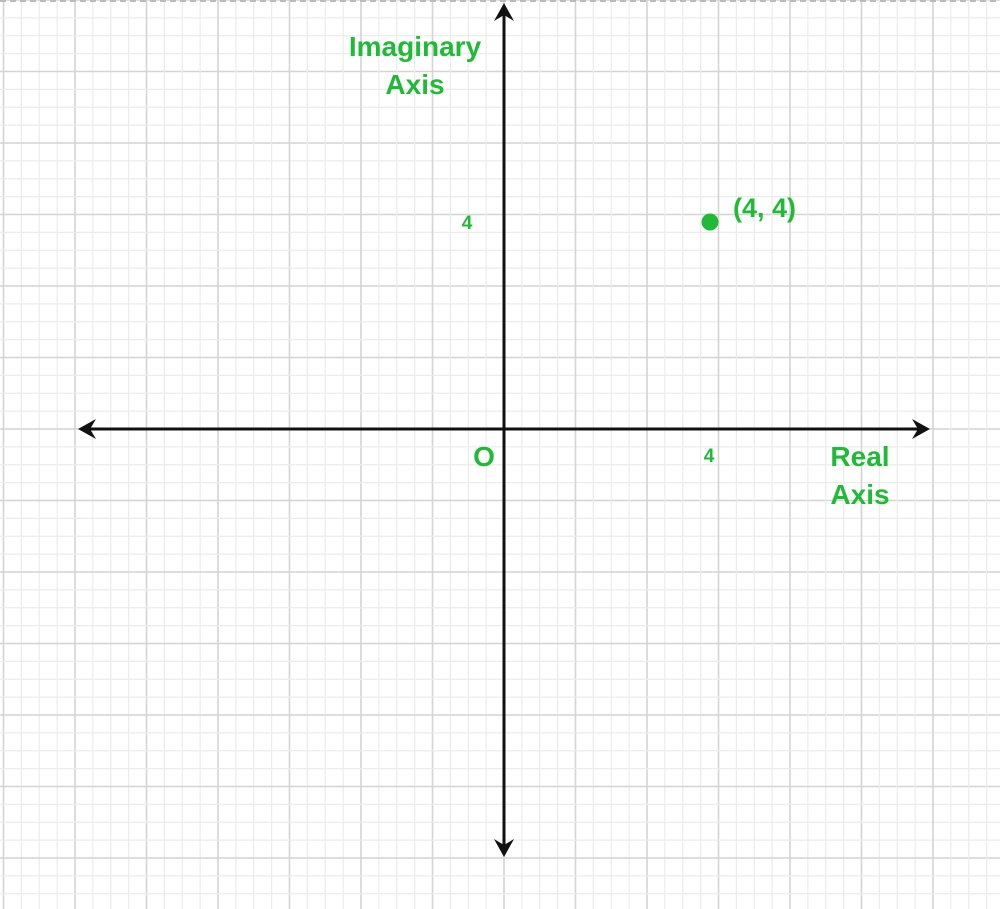 The height and width of the screenshot is (909, 1000). What do you see at coordinates (504, 848) in the screenshot?
I see `arrow-down-icon` at bounding box center [504, 848].